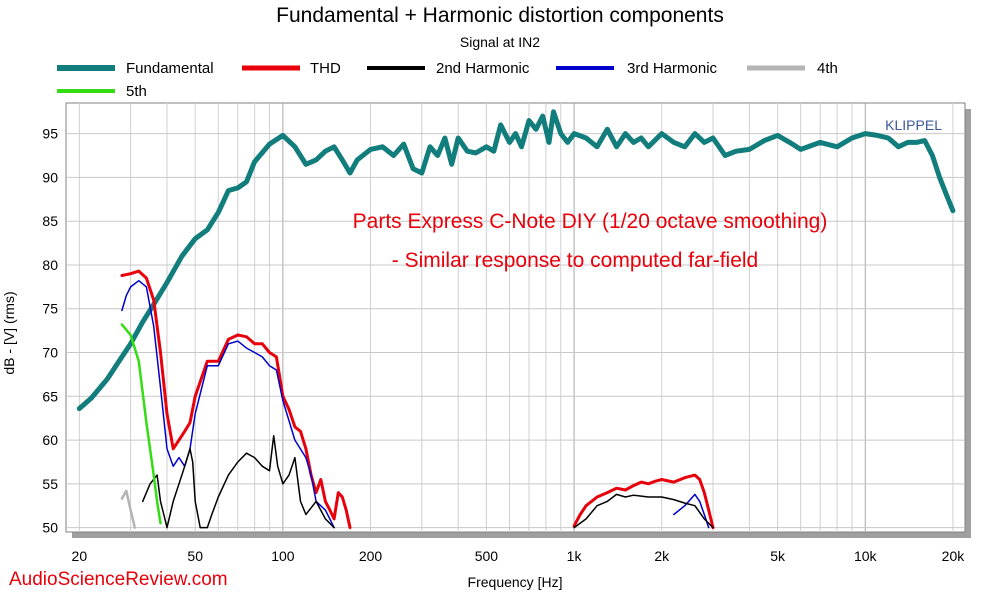  I want to click on y-tick-label: 50, so click(50, 528).